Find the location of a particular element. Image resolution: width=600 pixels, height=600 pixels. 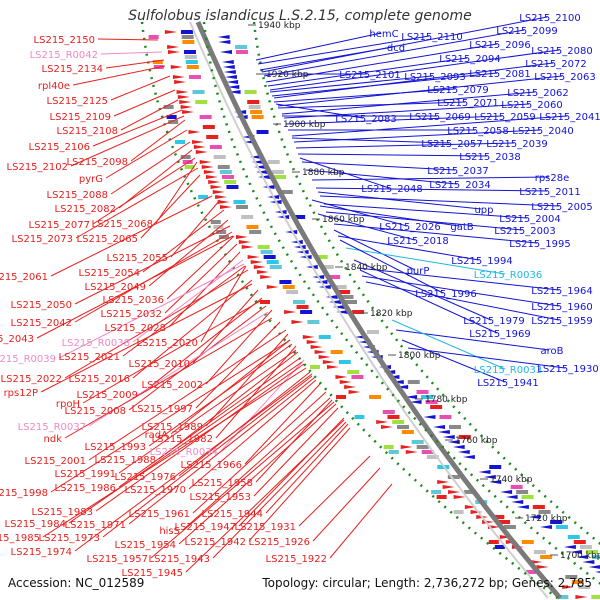

gene-label: dcd is located at coordinates (396, 48).